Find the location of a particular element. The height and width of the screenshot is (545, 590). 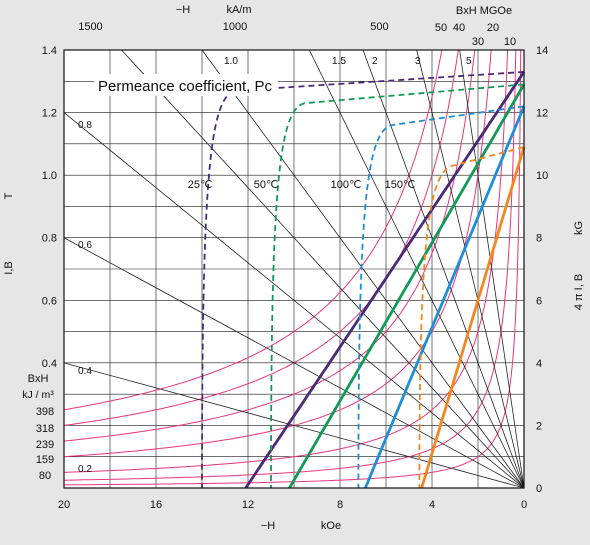

permeance-label: 5 is located at coordinates (469, 61).